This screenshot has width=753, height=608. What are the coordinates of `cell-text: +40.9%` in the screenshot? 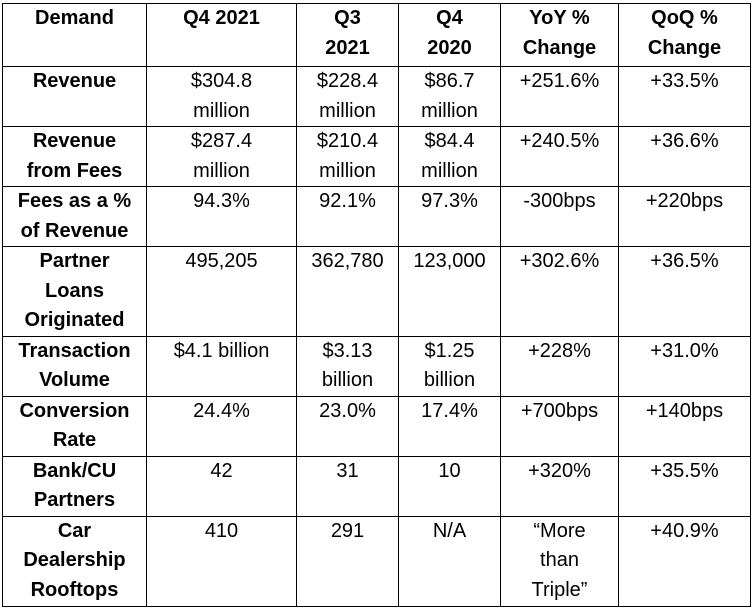 It's located at (684, 530).